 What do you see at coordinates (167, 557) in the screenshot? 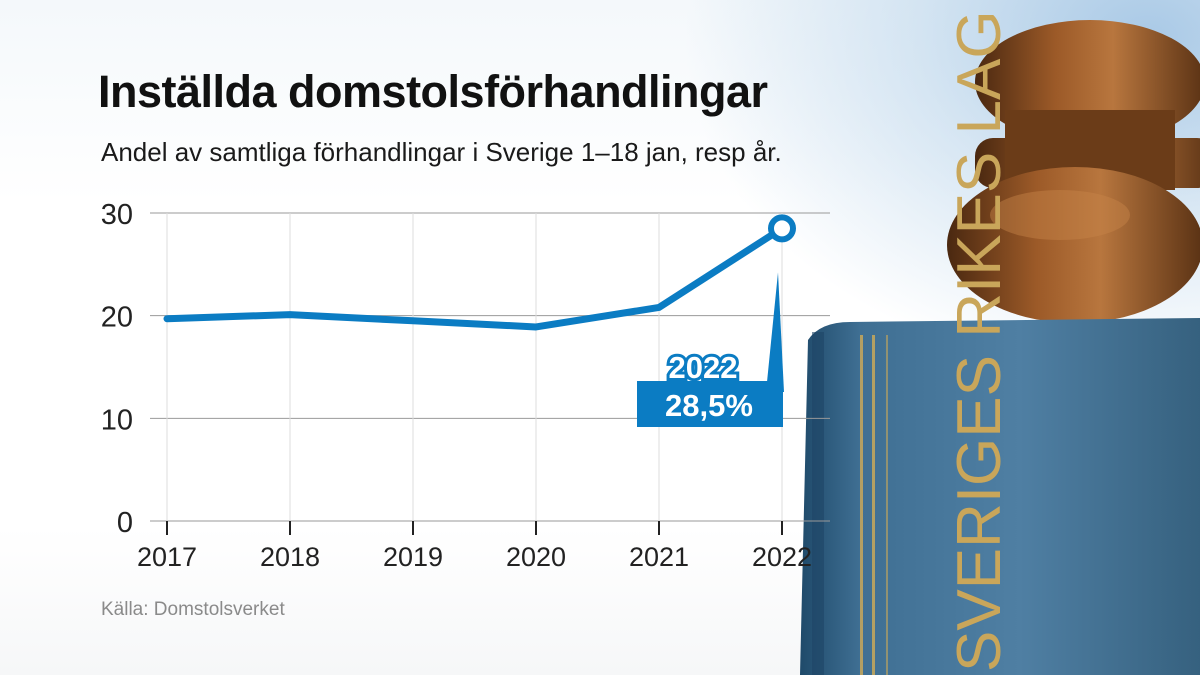
I see `x-tick-label: 2017` at bounding box center [167, 557].